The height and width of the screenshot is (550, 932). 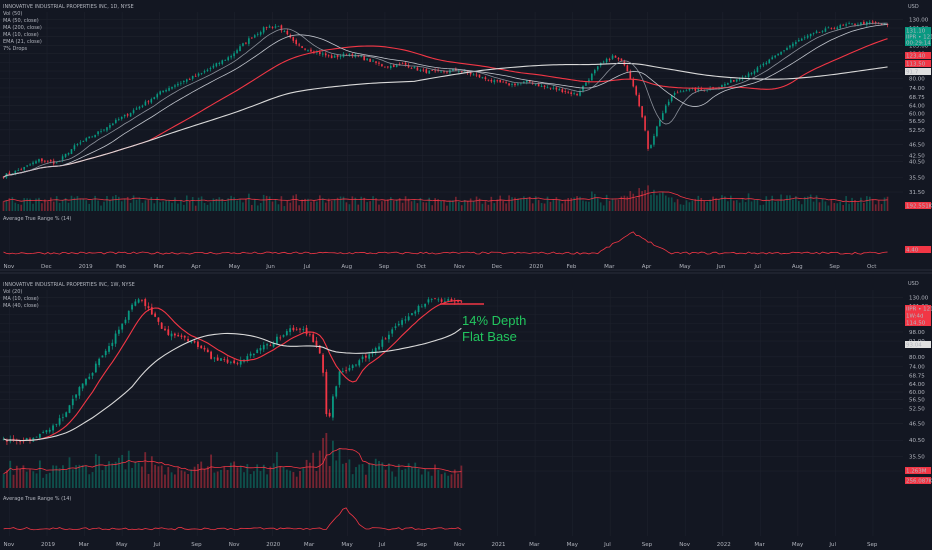 What do you see at coordinates (913, 284) in the screenshot?
I see `weekly-currency: USD` at bounding box center [913, 284].